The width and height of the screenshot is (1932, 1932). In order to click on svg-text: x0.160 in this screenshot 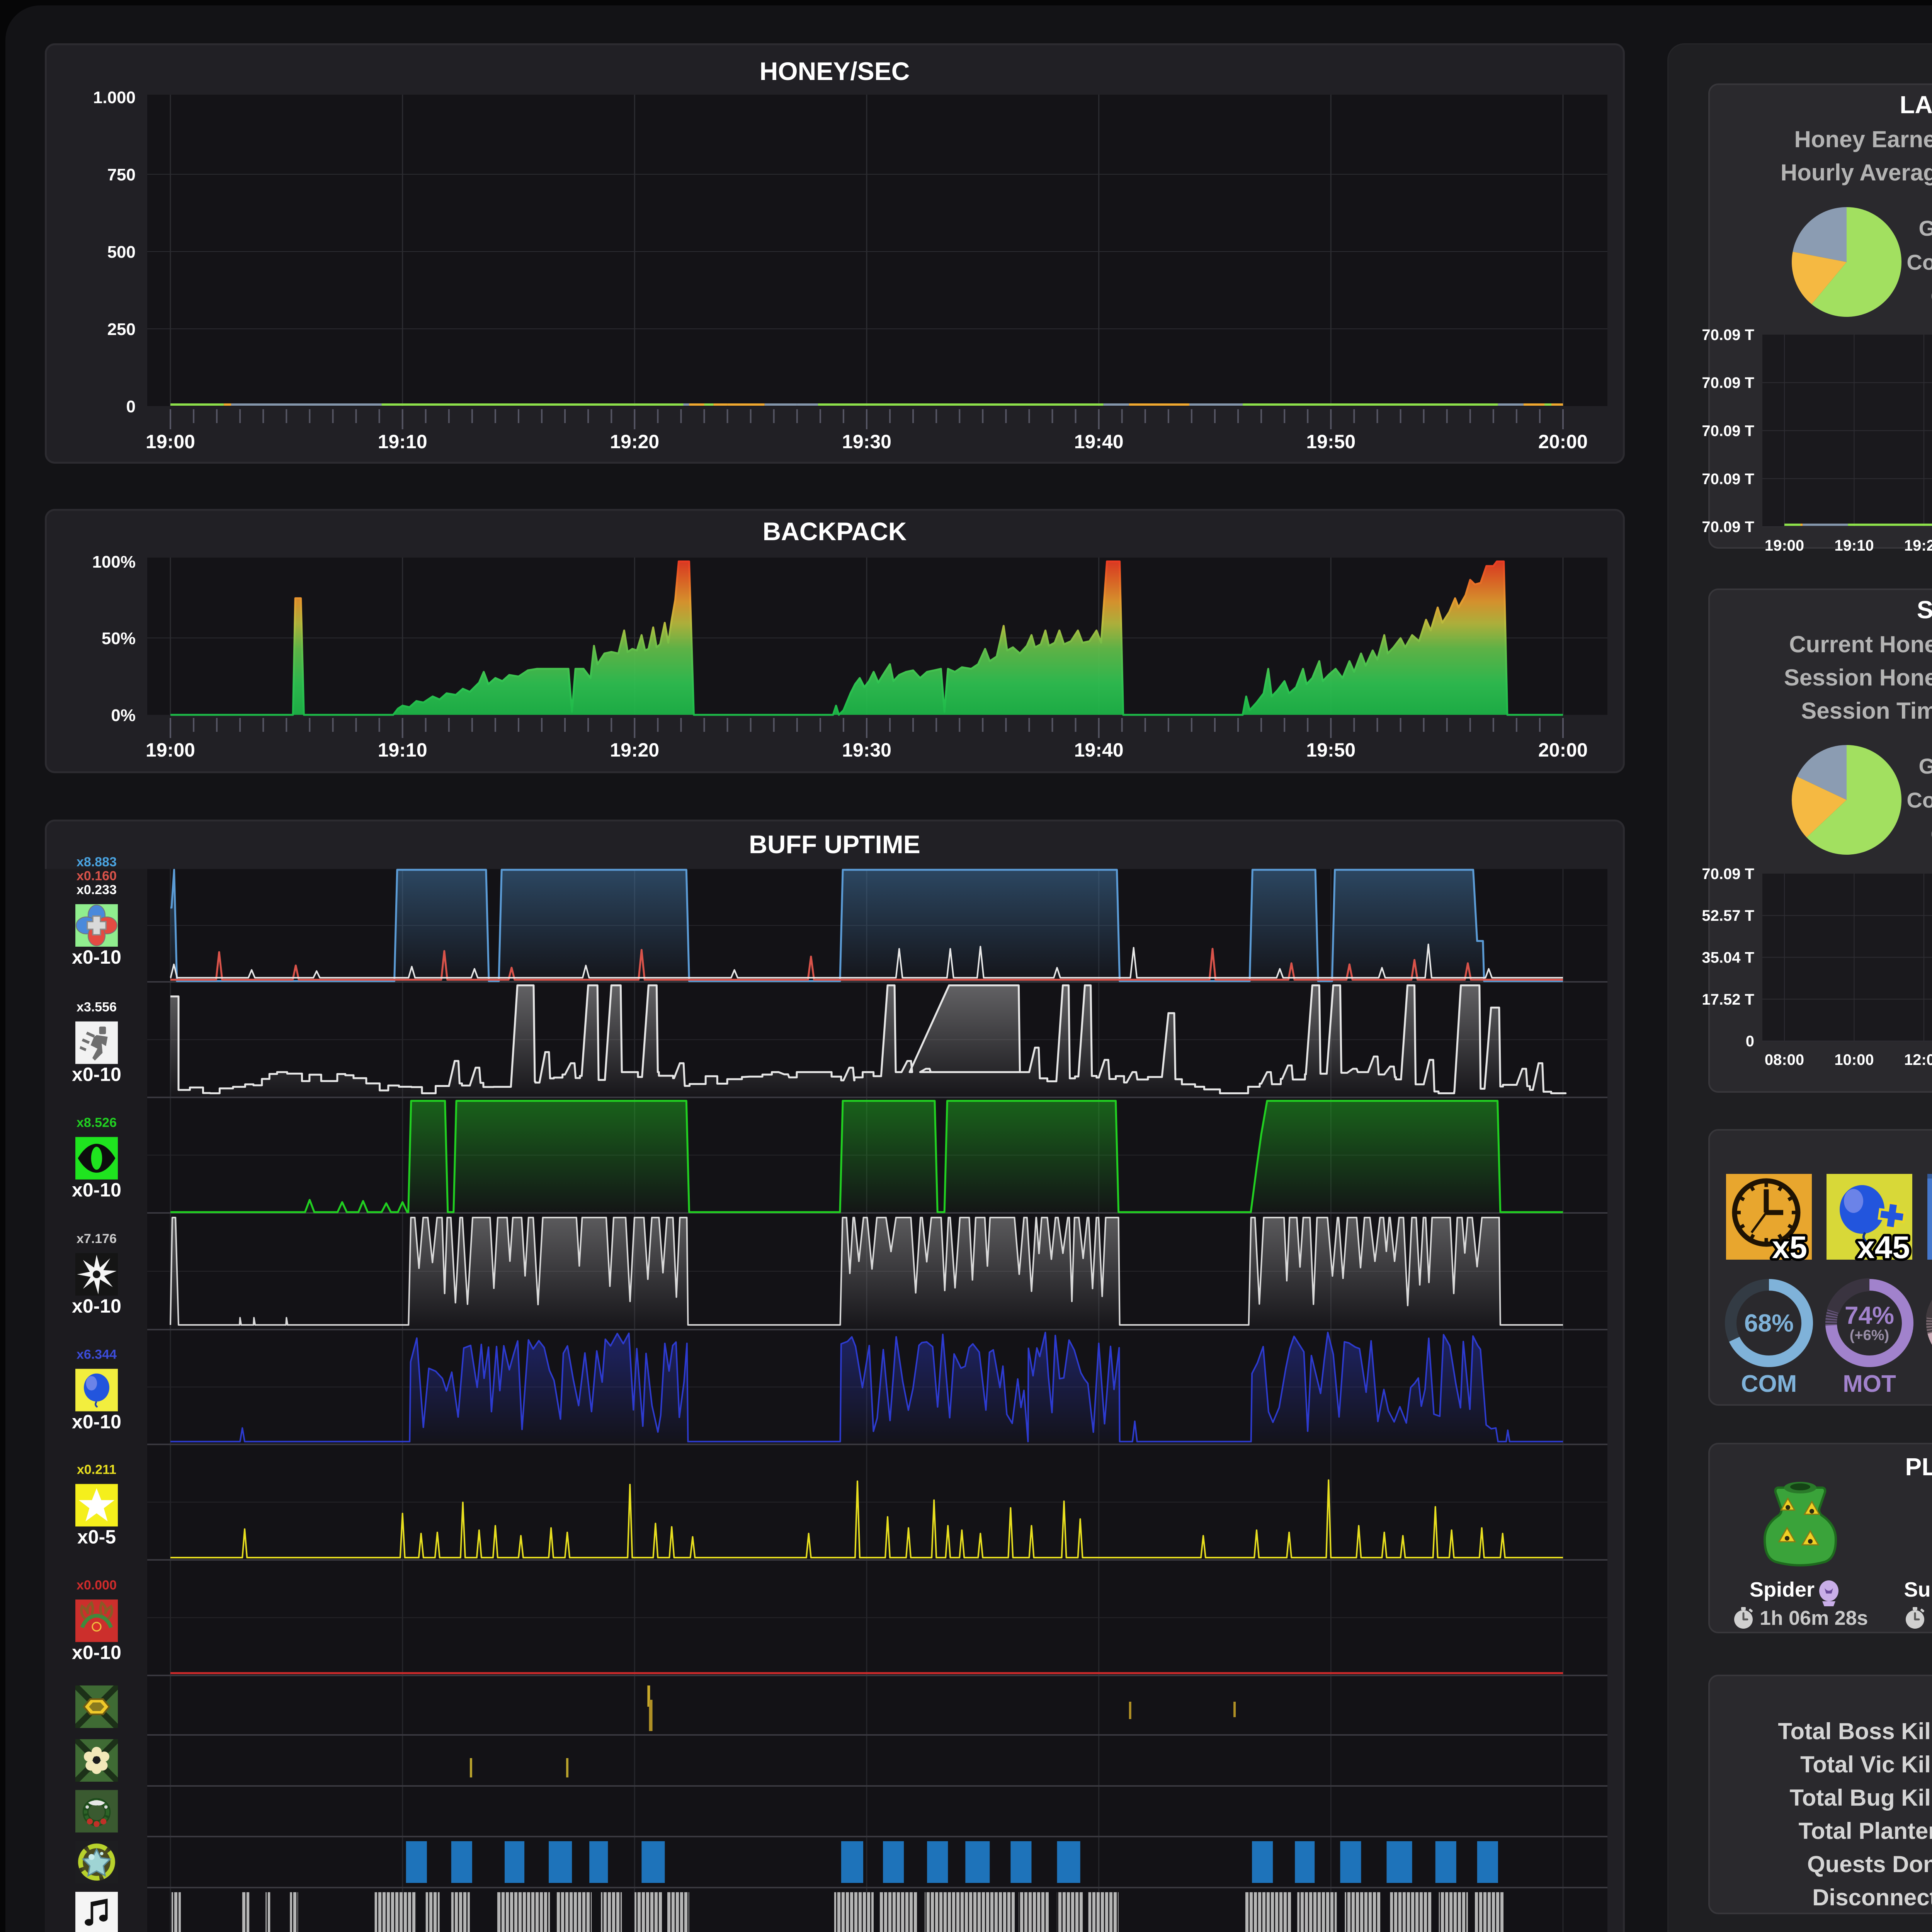, I will do `click(97, 876)`.